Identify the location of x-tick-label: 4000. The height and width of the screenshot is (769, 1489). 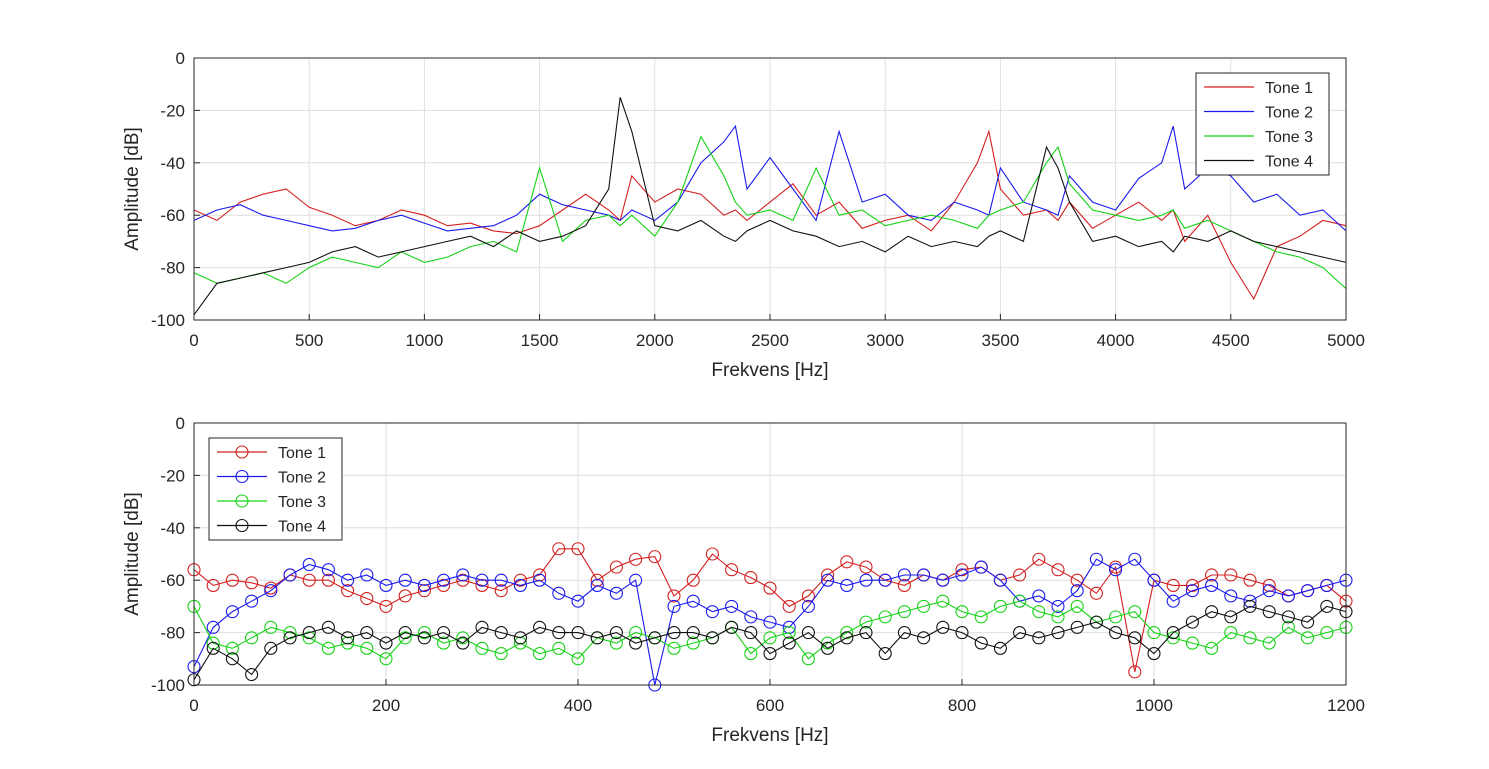
(1116, 340).